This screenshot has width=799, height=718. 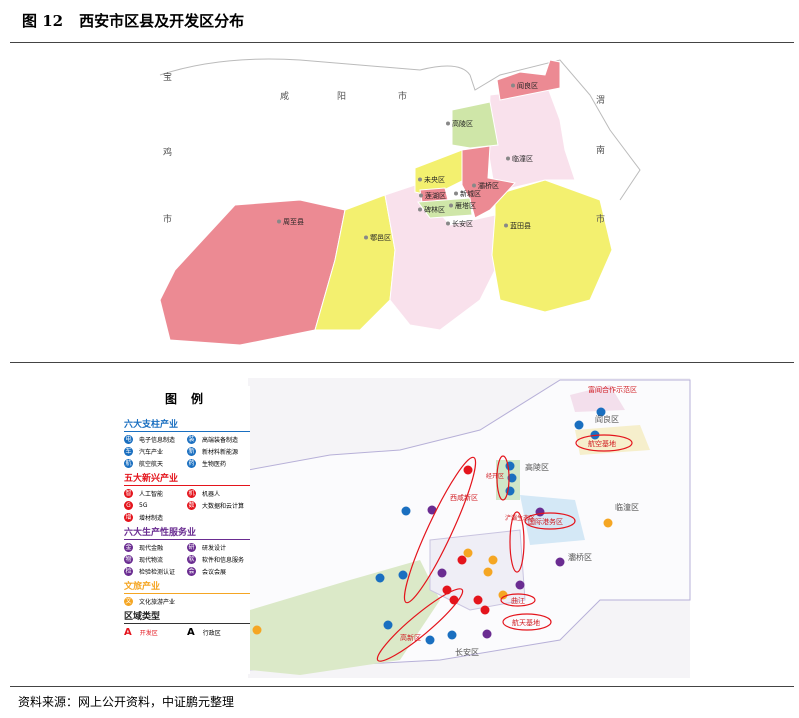 What do you see at coordinates (495, 476) in the screenshot?
I see `zone-label: 经开区` at bounding box center [495, 476].